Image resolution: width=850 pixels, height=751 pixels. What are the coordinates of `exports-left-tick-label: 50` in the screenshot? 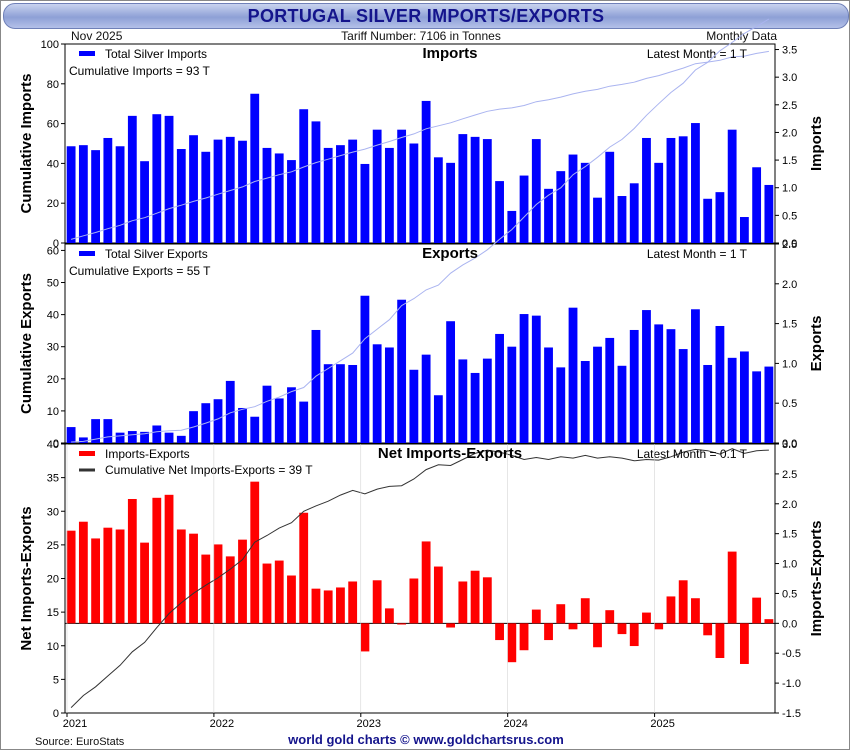 It's located at (53, 284).